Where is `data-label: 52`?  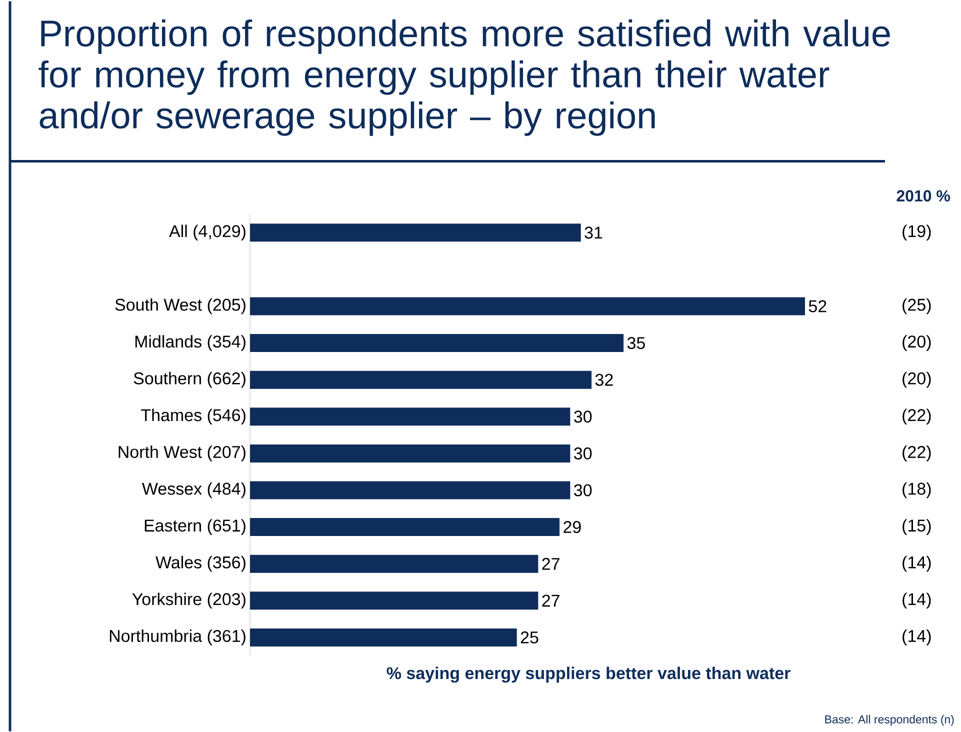
data-label: 52 is located at coordinates (817, 306).